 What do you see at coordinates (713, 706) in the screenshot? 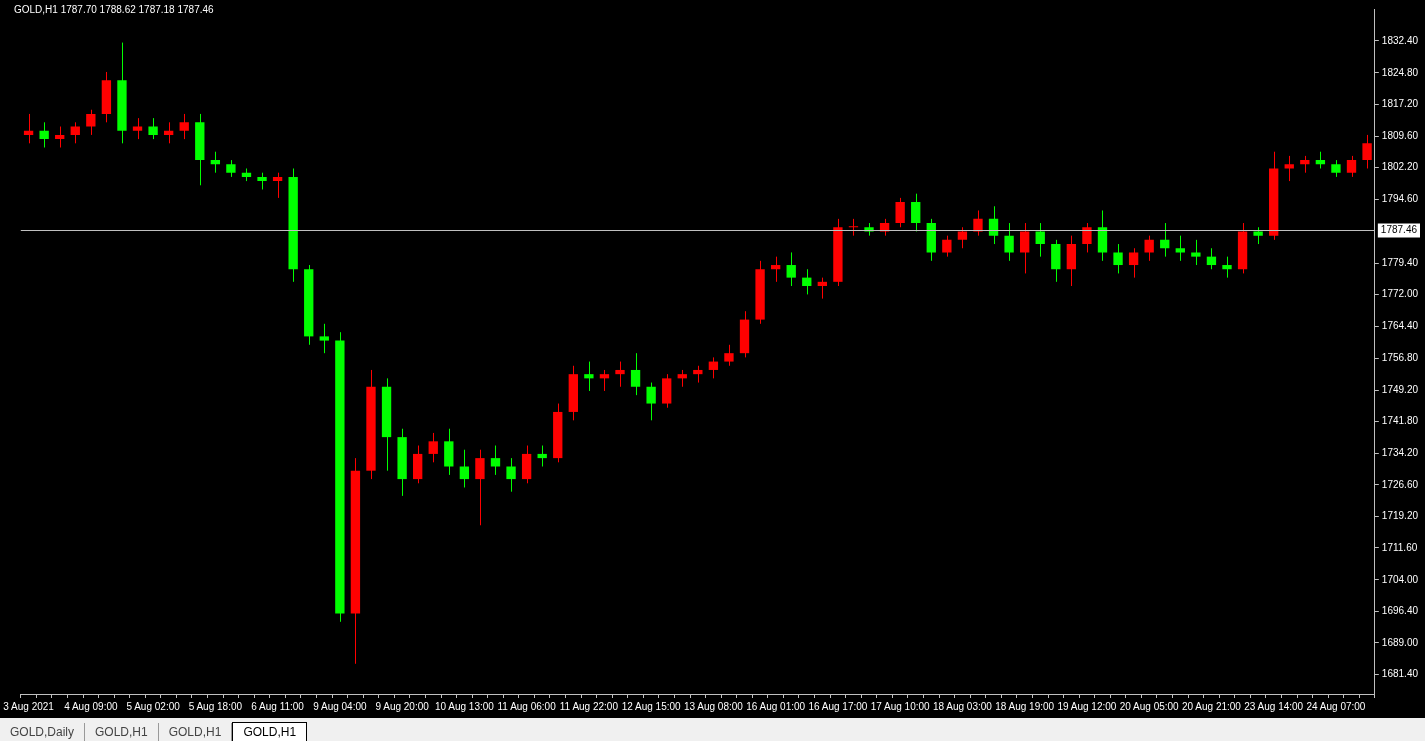
I see `x-tick-label: 13 Aug 08:00` at bounding box center [713, 706].